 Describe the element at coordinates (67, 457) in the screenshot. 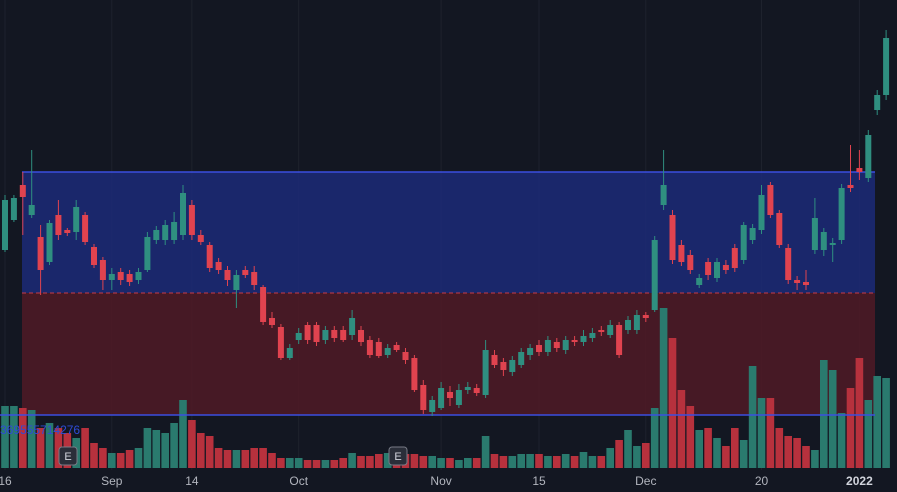

I see `earnings-marker: E` at that location.